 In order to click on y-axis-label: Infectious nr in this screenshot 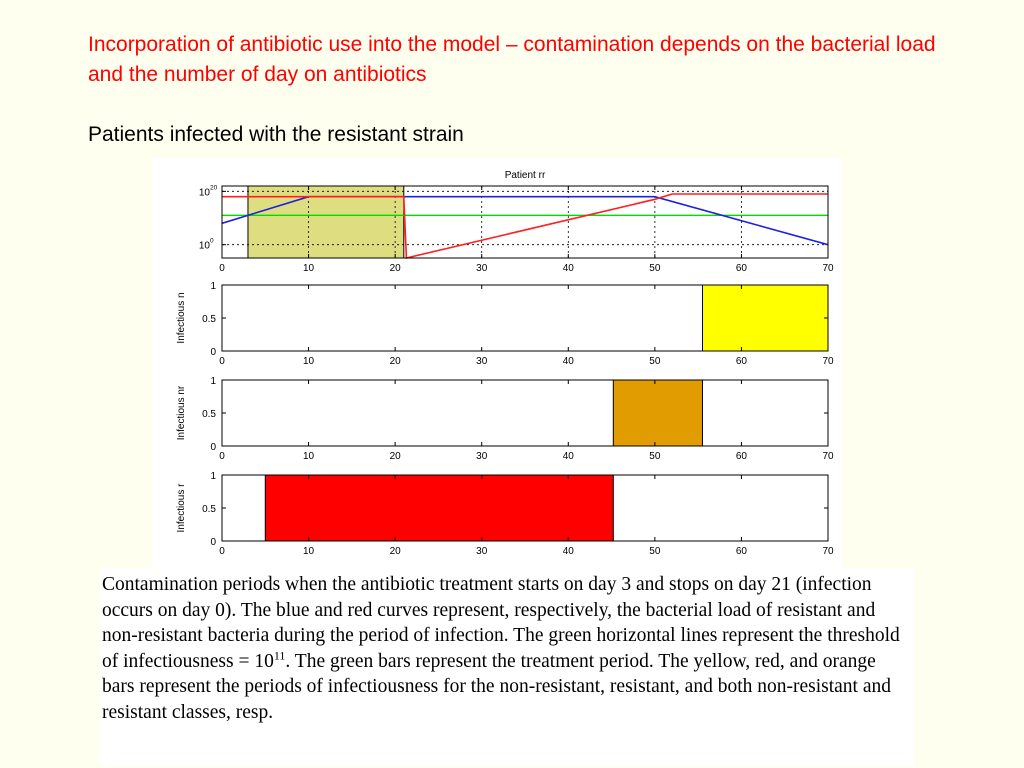, I will do `click(181, 412)`.